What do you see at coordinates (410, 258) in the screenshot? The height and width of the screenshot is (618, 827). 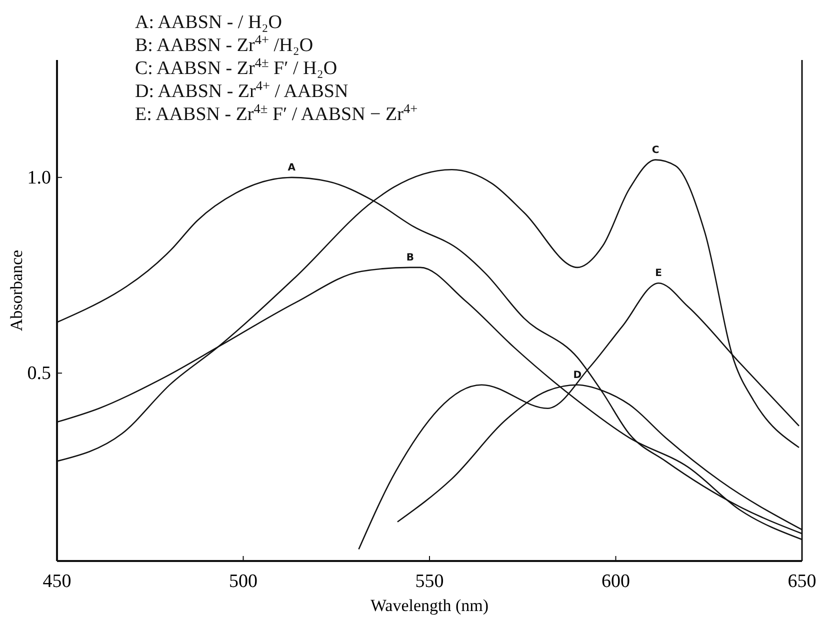 I see `series-label: B` at bounding box center [410, 258].